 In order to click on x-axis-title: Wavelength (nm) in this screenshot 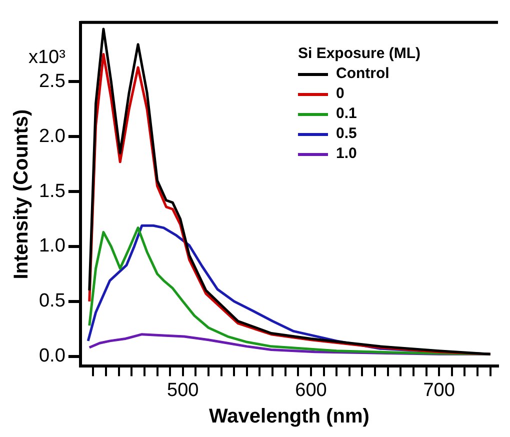, I will do `click(289, 417)`.